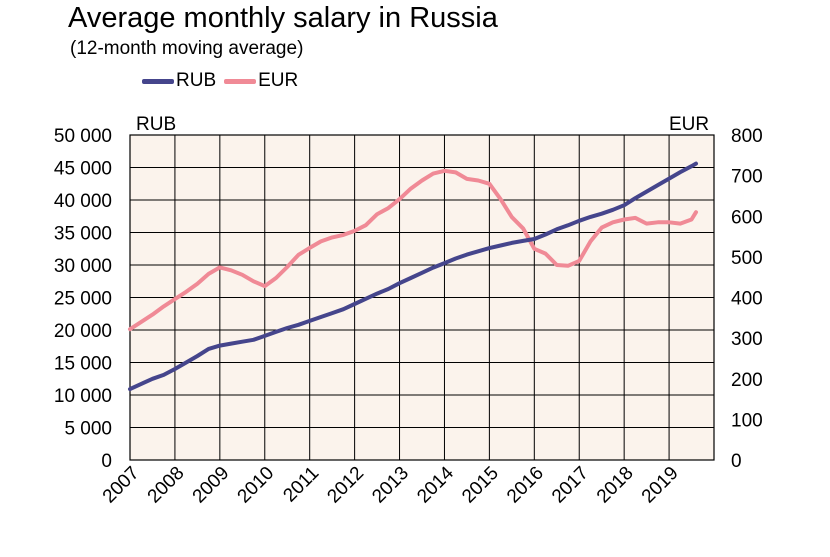 The image size is (830, 557). I want to click on left-tick-label: 25 000, so click(83, 299).